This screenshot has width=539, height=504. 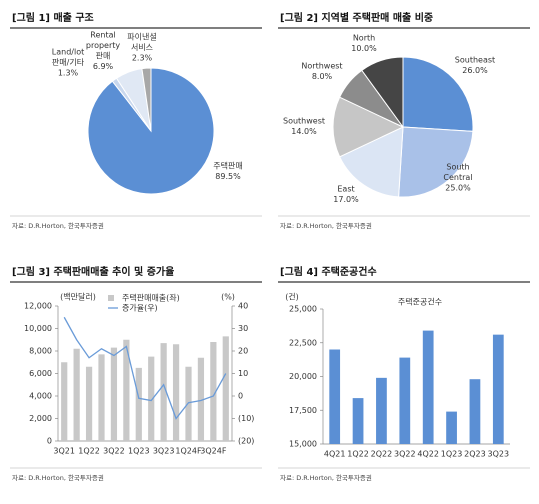 I want to click on y2-tick-label: 40, so click(x=243, y=306).